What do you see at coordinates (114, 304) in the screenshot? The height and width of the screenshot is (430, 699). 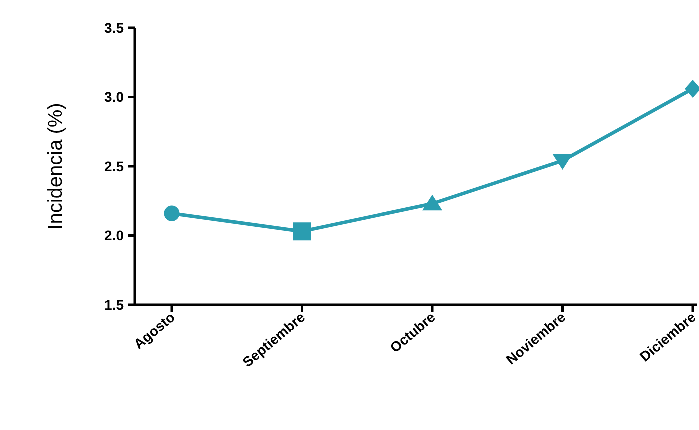 I see `y-tick-label: 1.5` at bounding box center [114, 304].